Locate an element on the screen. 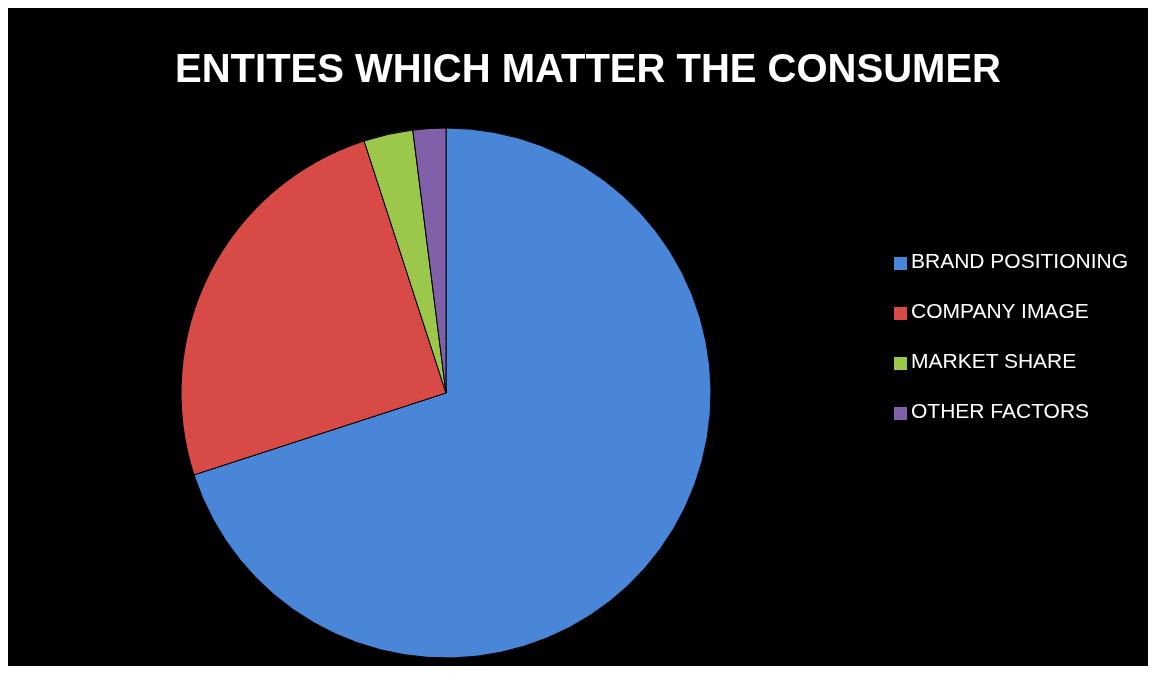 This screenshot has height=674, width=1156. legend-label: BRAND POSITIONING is located at coordinates (1019, 260).